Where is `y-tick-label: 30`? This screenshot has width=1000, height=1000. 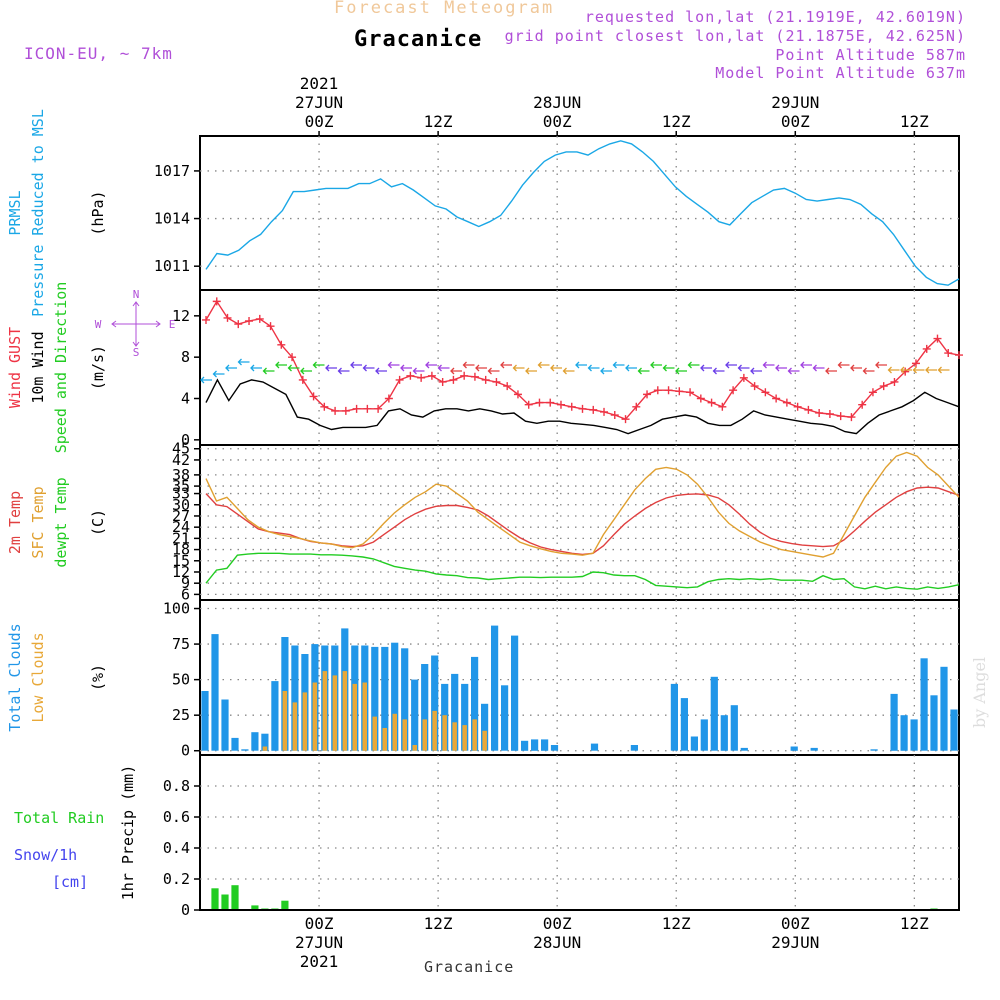 y-tick-label: 30 is located at coordinates (181, 505).